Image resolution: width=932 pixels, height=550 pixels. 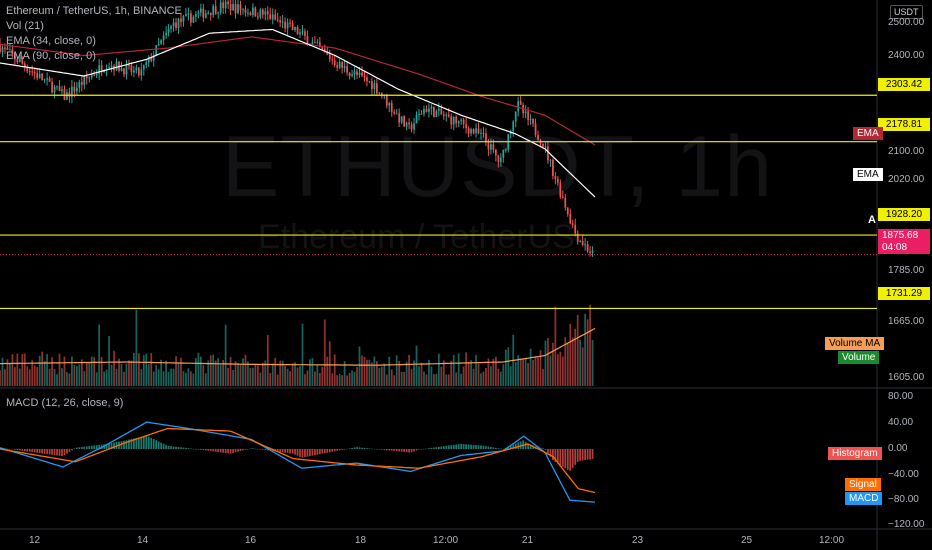 I want to click on ema90-indicator-label: EMA (90, close, 0), so click(x=51, y=56).